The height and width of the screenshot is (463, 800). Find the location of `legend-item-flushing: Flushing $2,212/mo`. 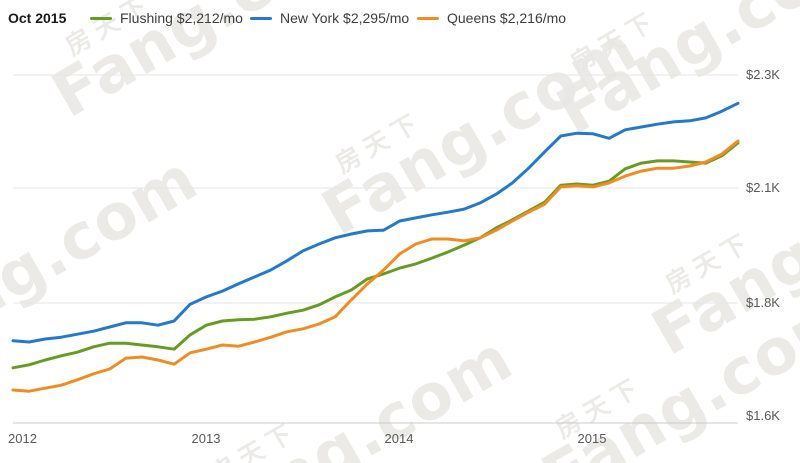

legend-item-flushing: Flushing $2,212/mo is located at coordinates (166, 18).